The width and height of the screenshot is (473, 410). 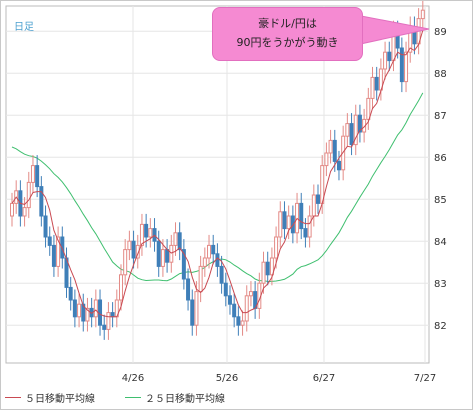 I want to click on x-tick-label: 5/26, so click(x=227, y=378).